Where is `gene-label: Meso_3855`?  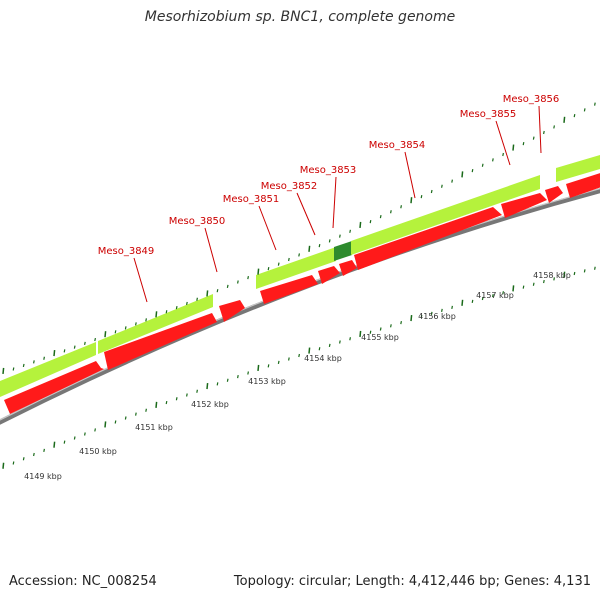 gene-label: Meso_3855 is located at coordinates (488, 114).